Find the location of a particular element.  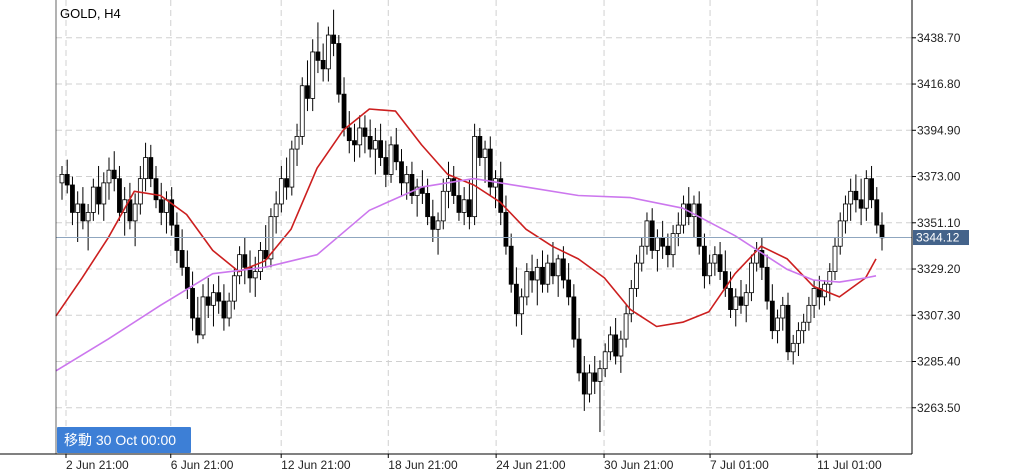

xtick-label: 18 Jun 21:00 is located at coordinates (423, 465).